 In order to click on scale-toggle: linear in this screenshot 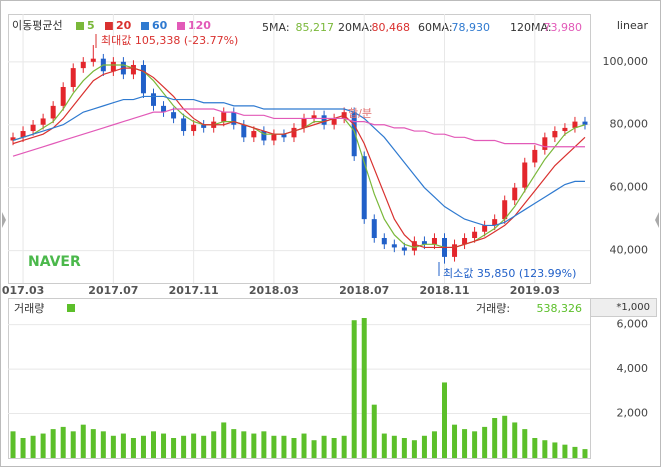, I will do `click(633, 25)`.